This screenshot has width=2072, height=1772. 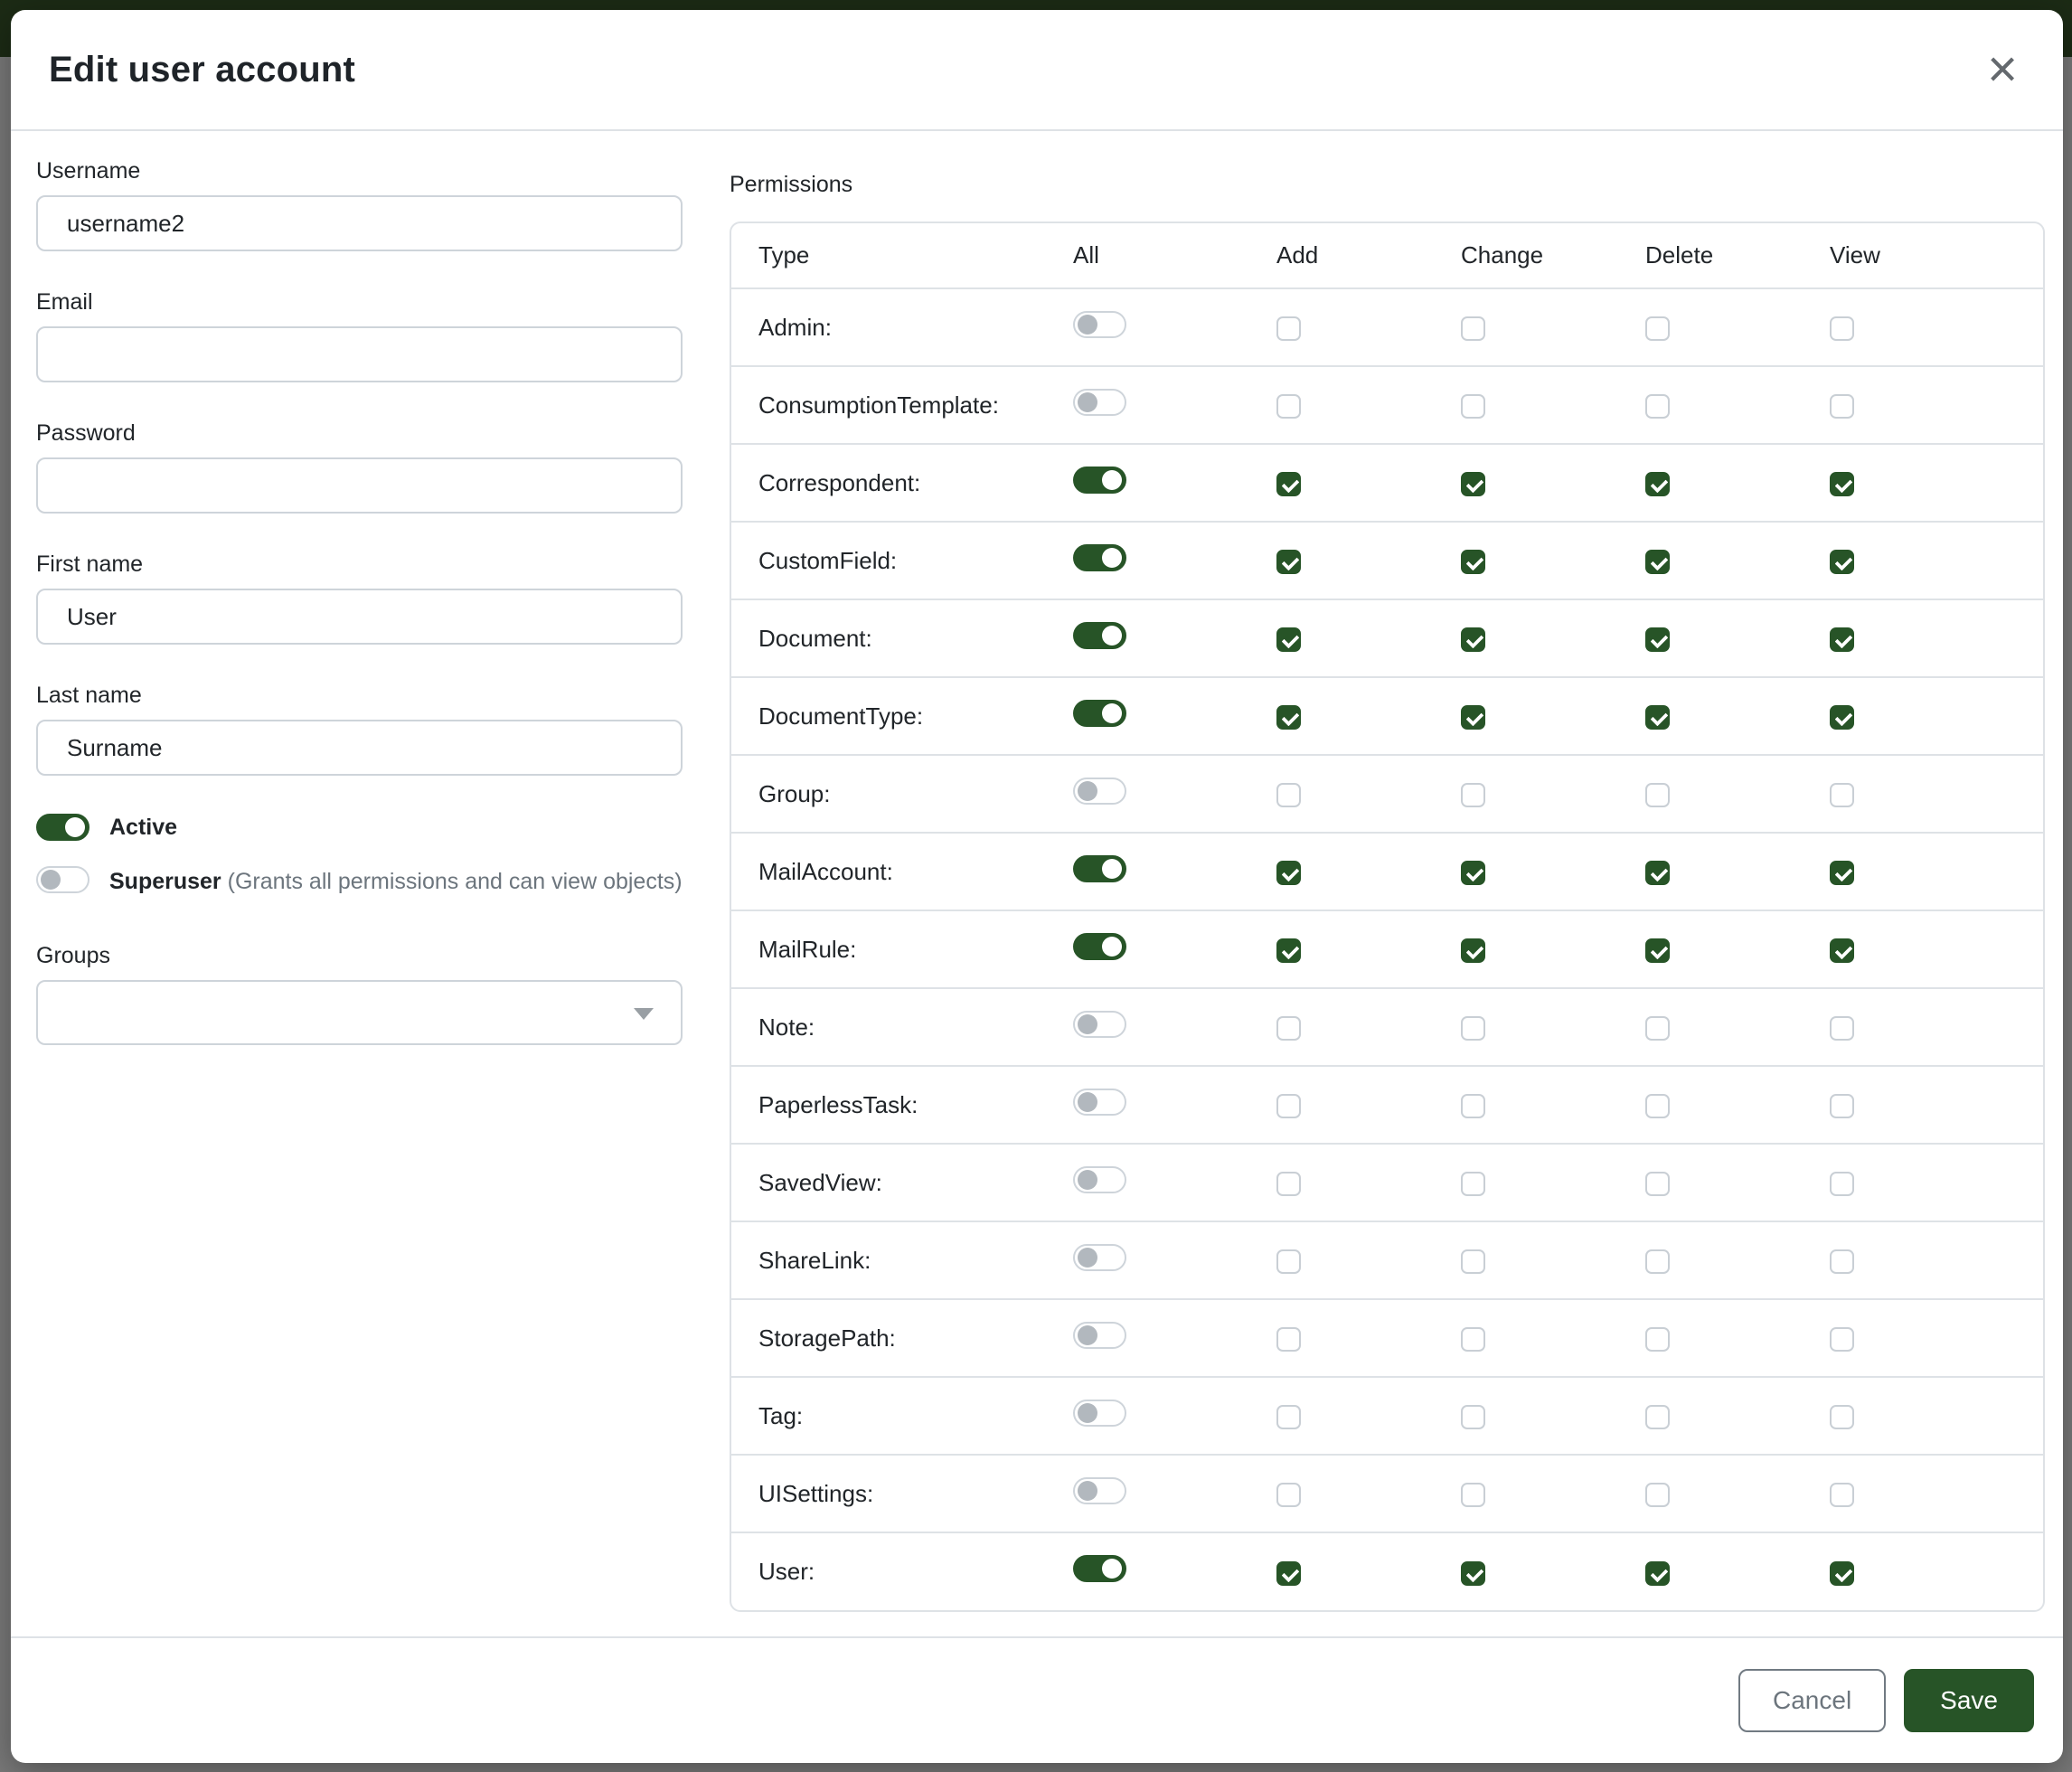 I want to click on username-field, so click(x=359, y=223).